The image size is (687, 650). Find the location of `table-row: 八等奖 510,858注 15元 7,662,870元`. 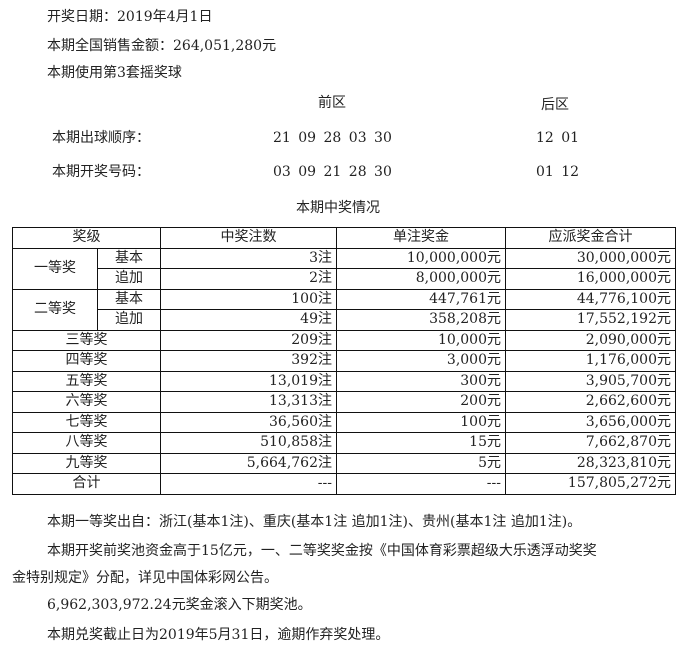

table-row: 八等奖 510,858注 15元 7,662,870元 is located at coordinates (344, 443).